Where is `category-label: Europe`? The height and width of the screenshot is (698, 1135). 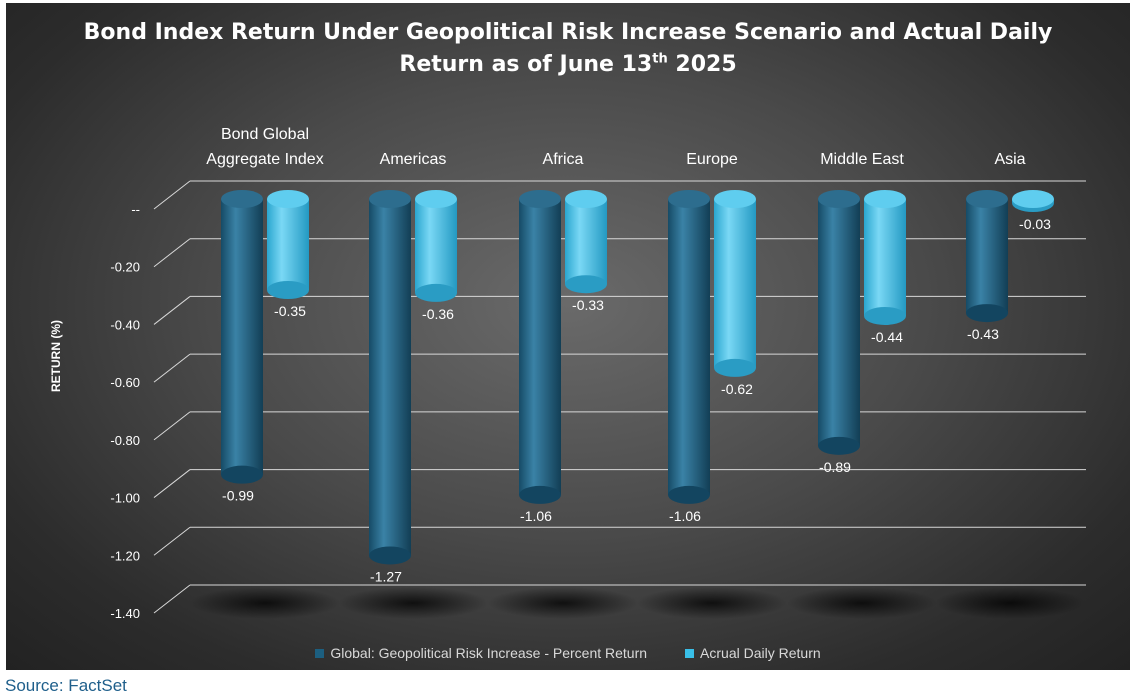 category-label: Europe is located at coordinates (712, 159).